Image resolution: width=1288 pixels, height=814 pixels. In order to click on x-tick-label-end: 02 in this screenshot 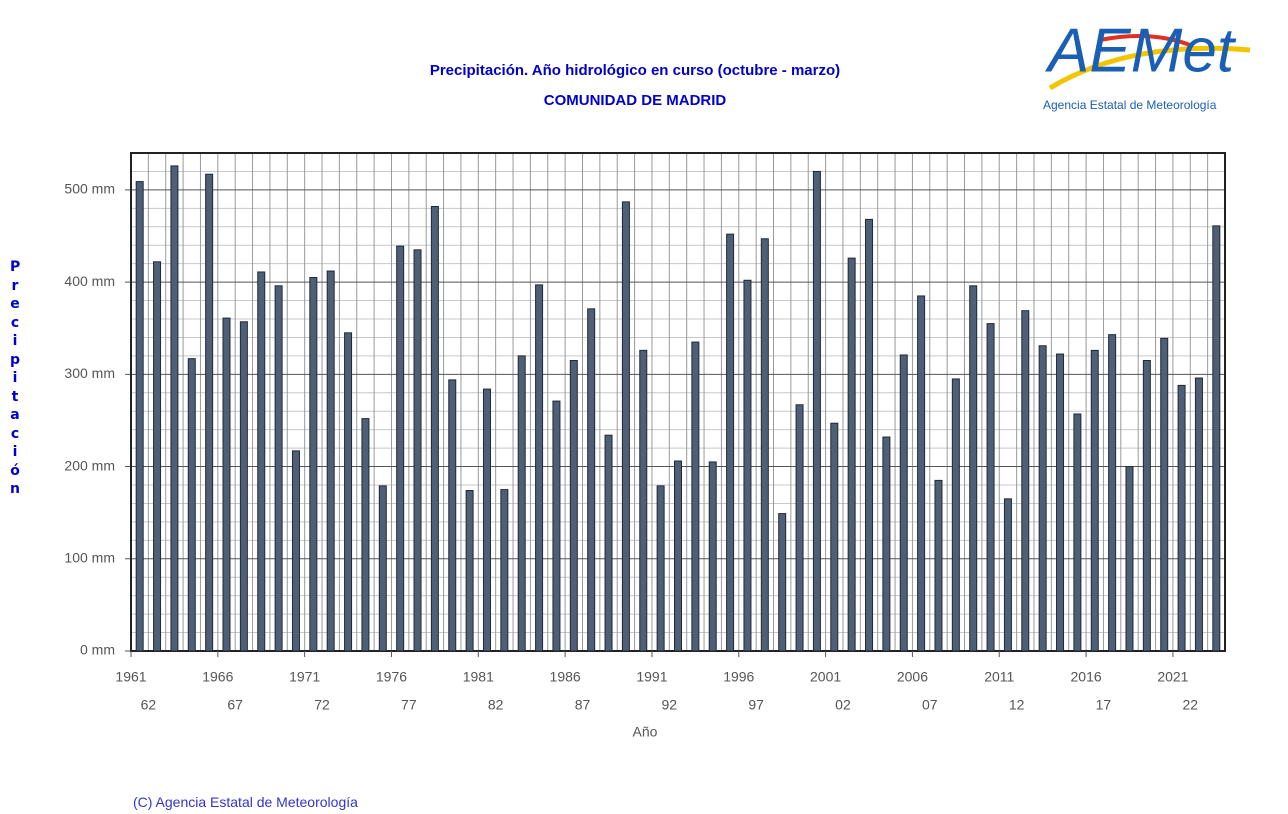, I will do `click(843, 705)`.